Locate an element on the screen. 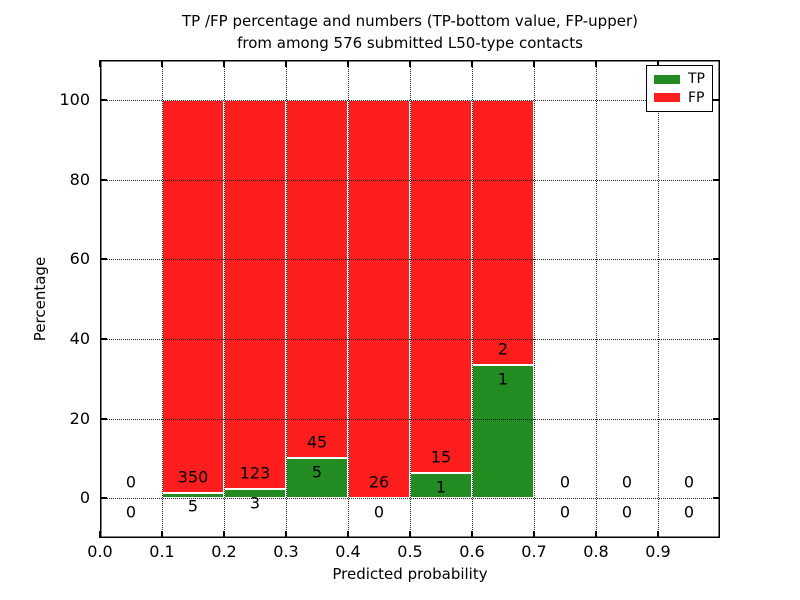 This screenshot has height=600, width=800. fp-count-annotation: 45 is located at coordinates (317, 442).